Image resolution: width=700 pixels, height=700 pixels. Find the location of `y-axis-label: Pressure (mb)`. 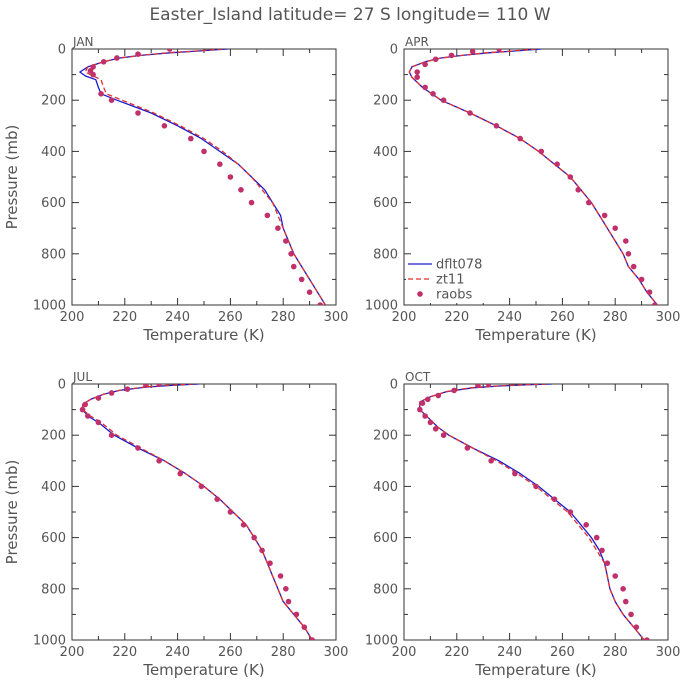

y-axis-label: Pressure (mb) is located at coordinates (12, 177).